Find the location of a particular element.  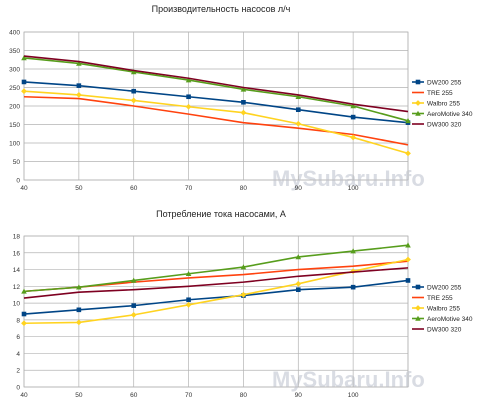

y-tick-label: 50 is located at coordinates (17, 162).